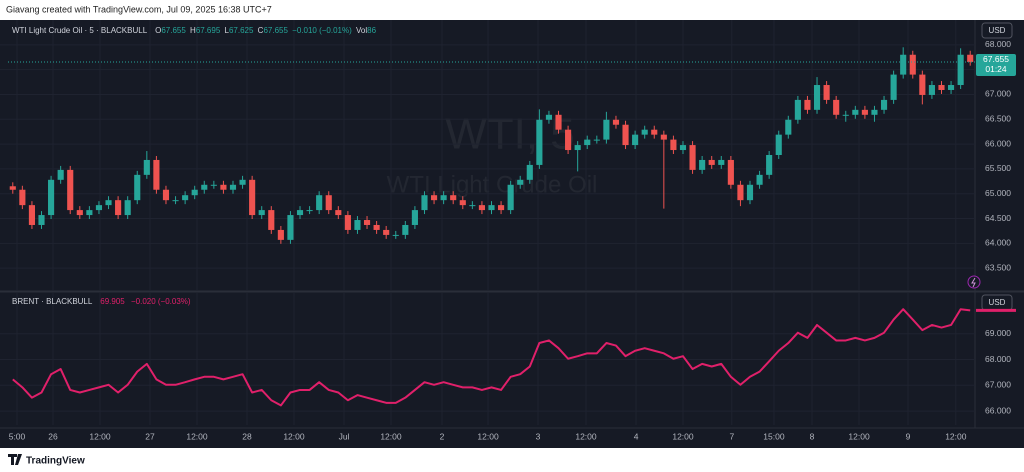  Describe the element at coordinates (731, 436) in the screenshot. I see `x-tick-label: 7` at that location.